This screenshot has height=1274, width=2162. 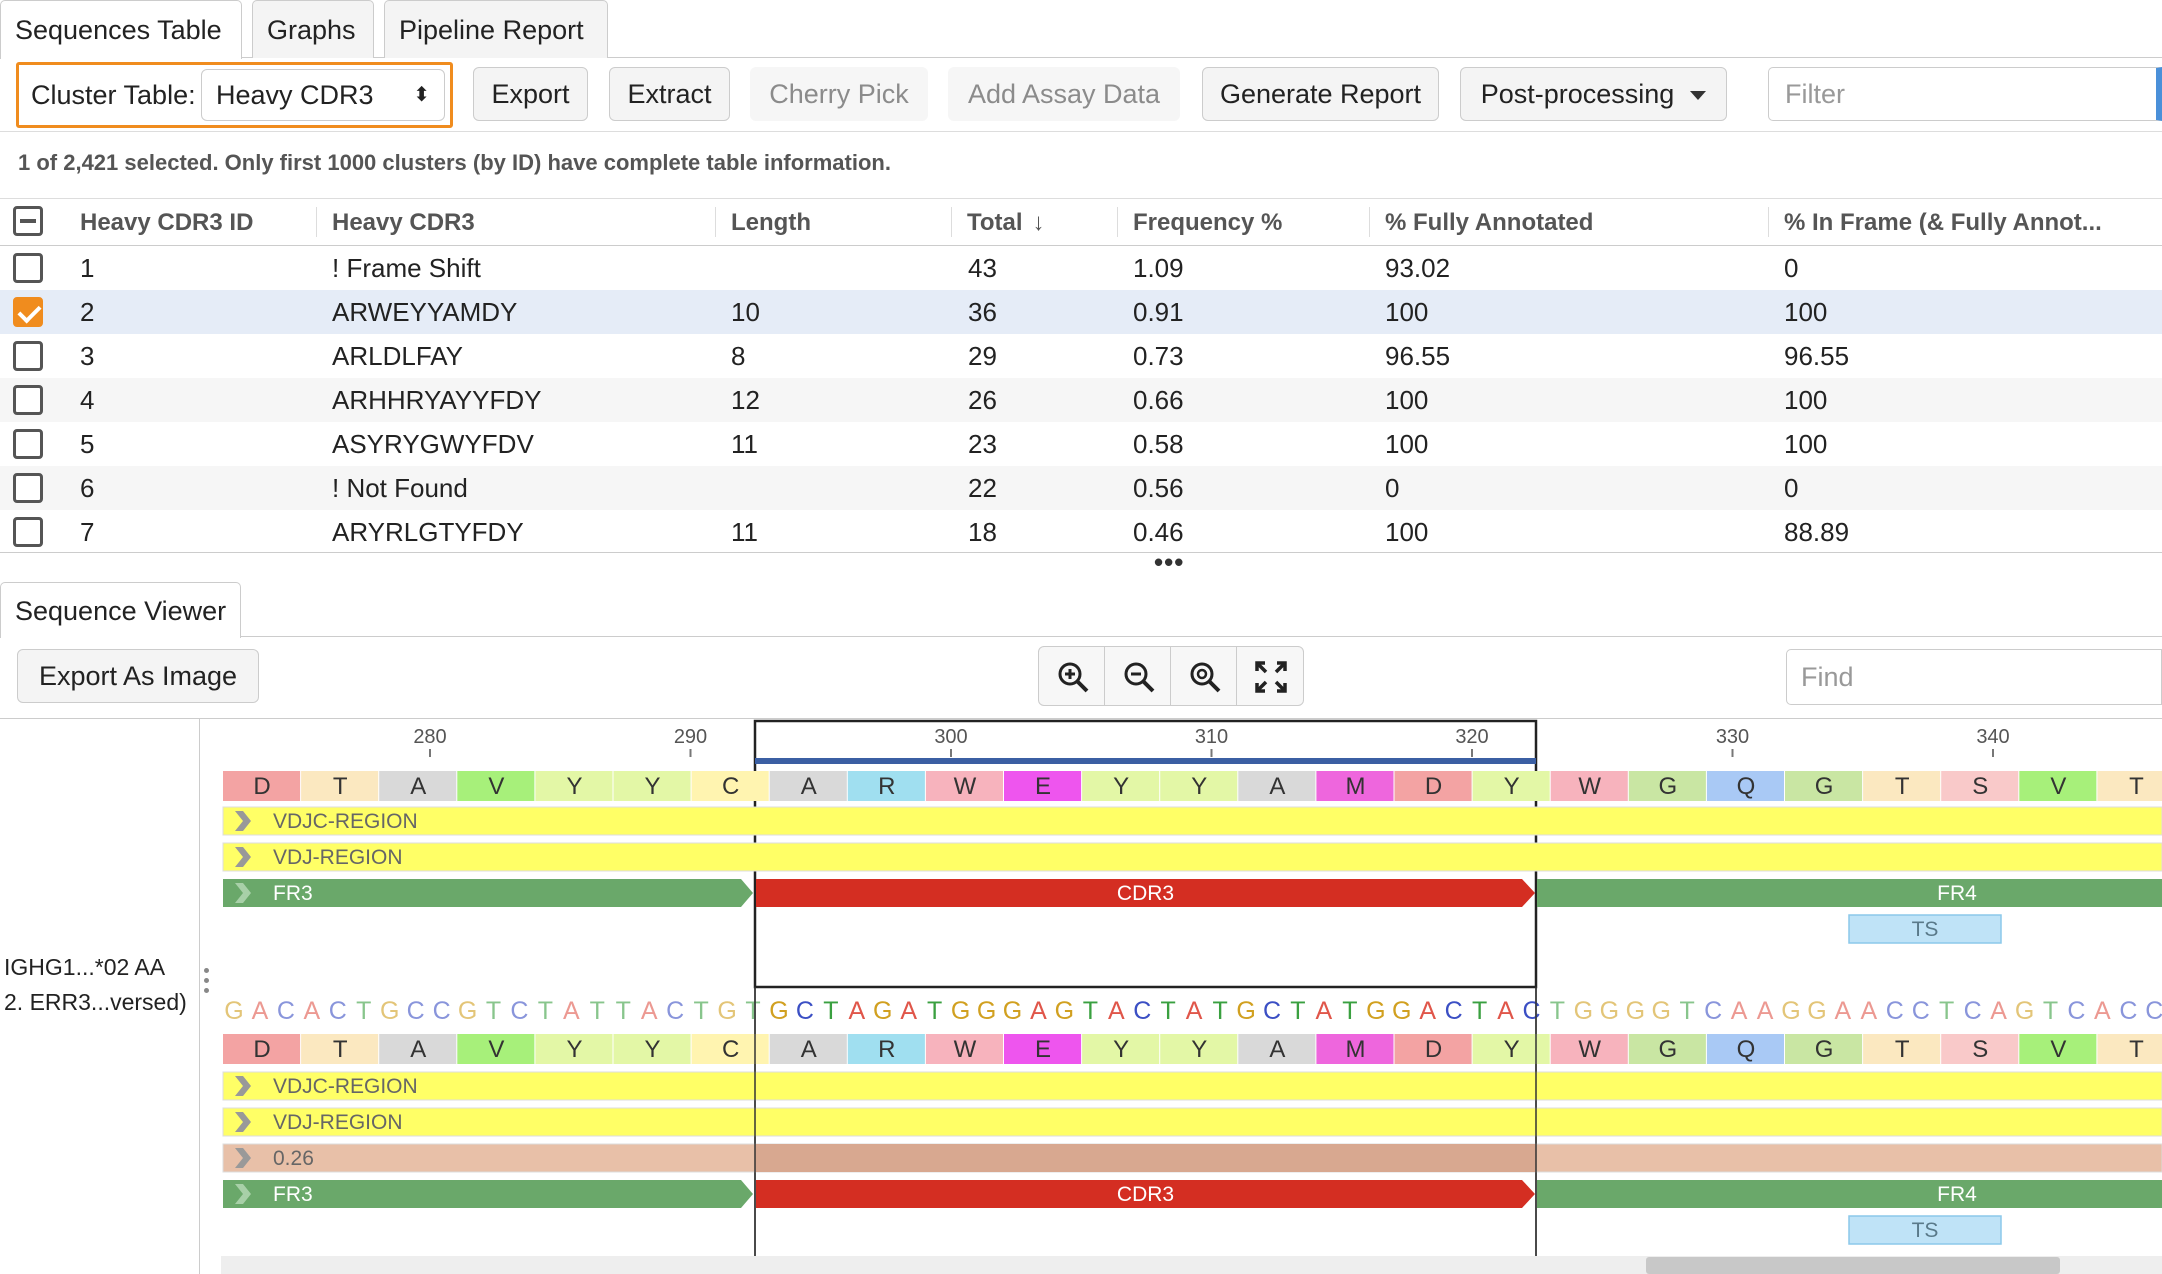 I want to click on cherry-pick-button: Cherry Pick, so click(x=839, y=94).